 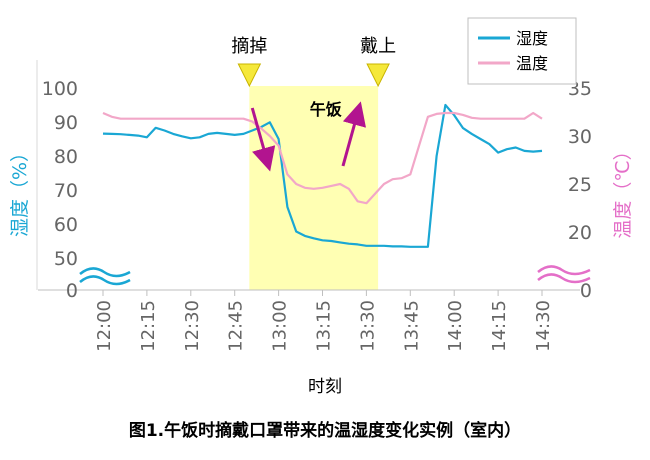 I want to click on x-tick-label: 13:45, so click(x=411, y=326).